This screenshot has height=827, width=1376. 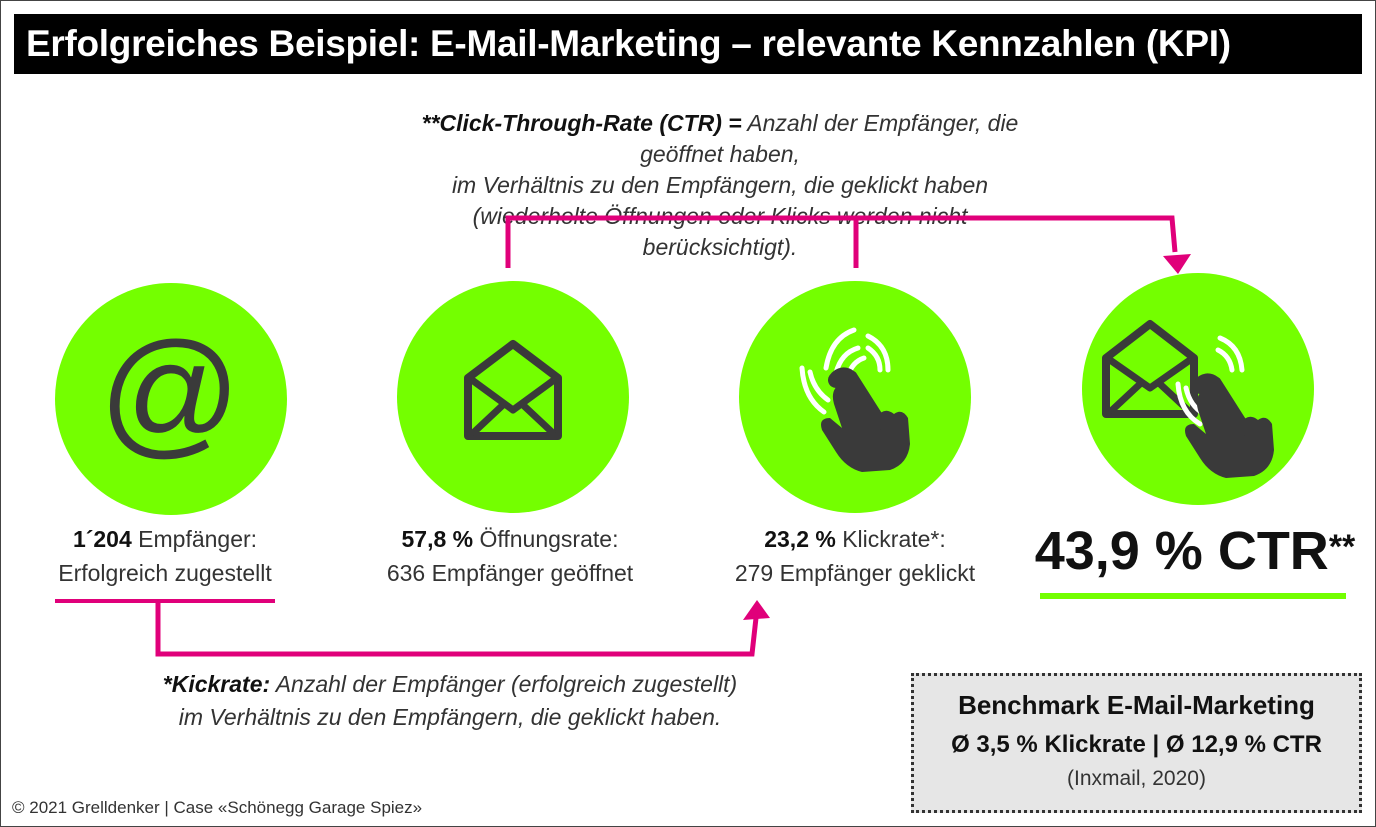 I want to click on at-sign-icon: @, so click(x=170, y=395).